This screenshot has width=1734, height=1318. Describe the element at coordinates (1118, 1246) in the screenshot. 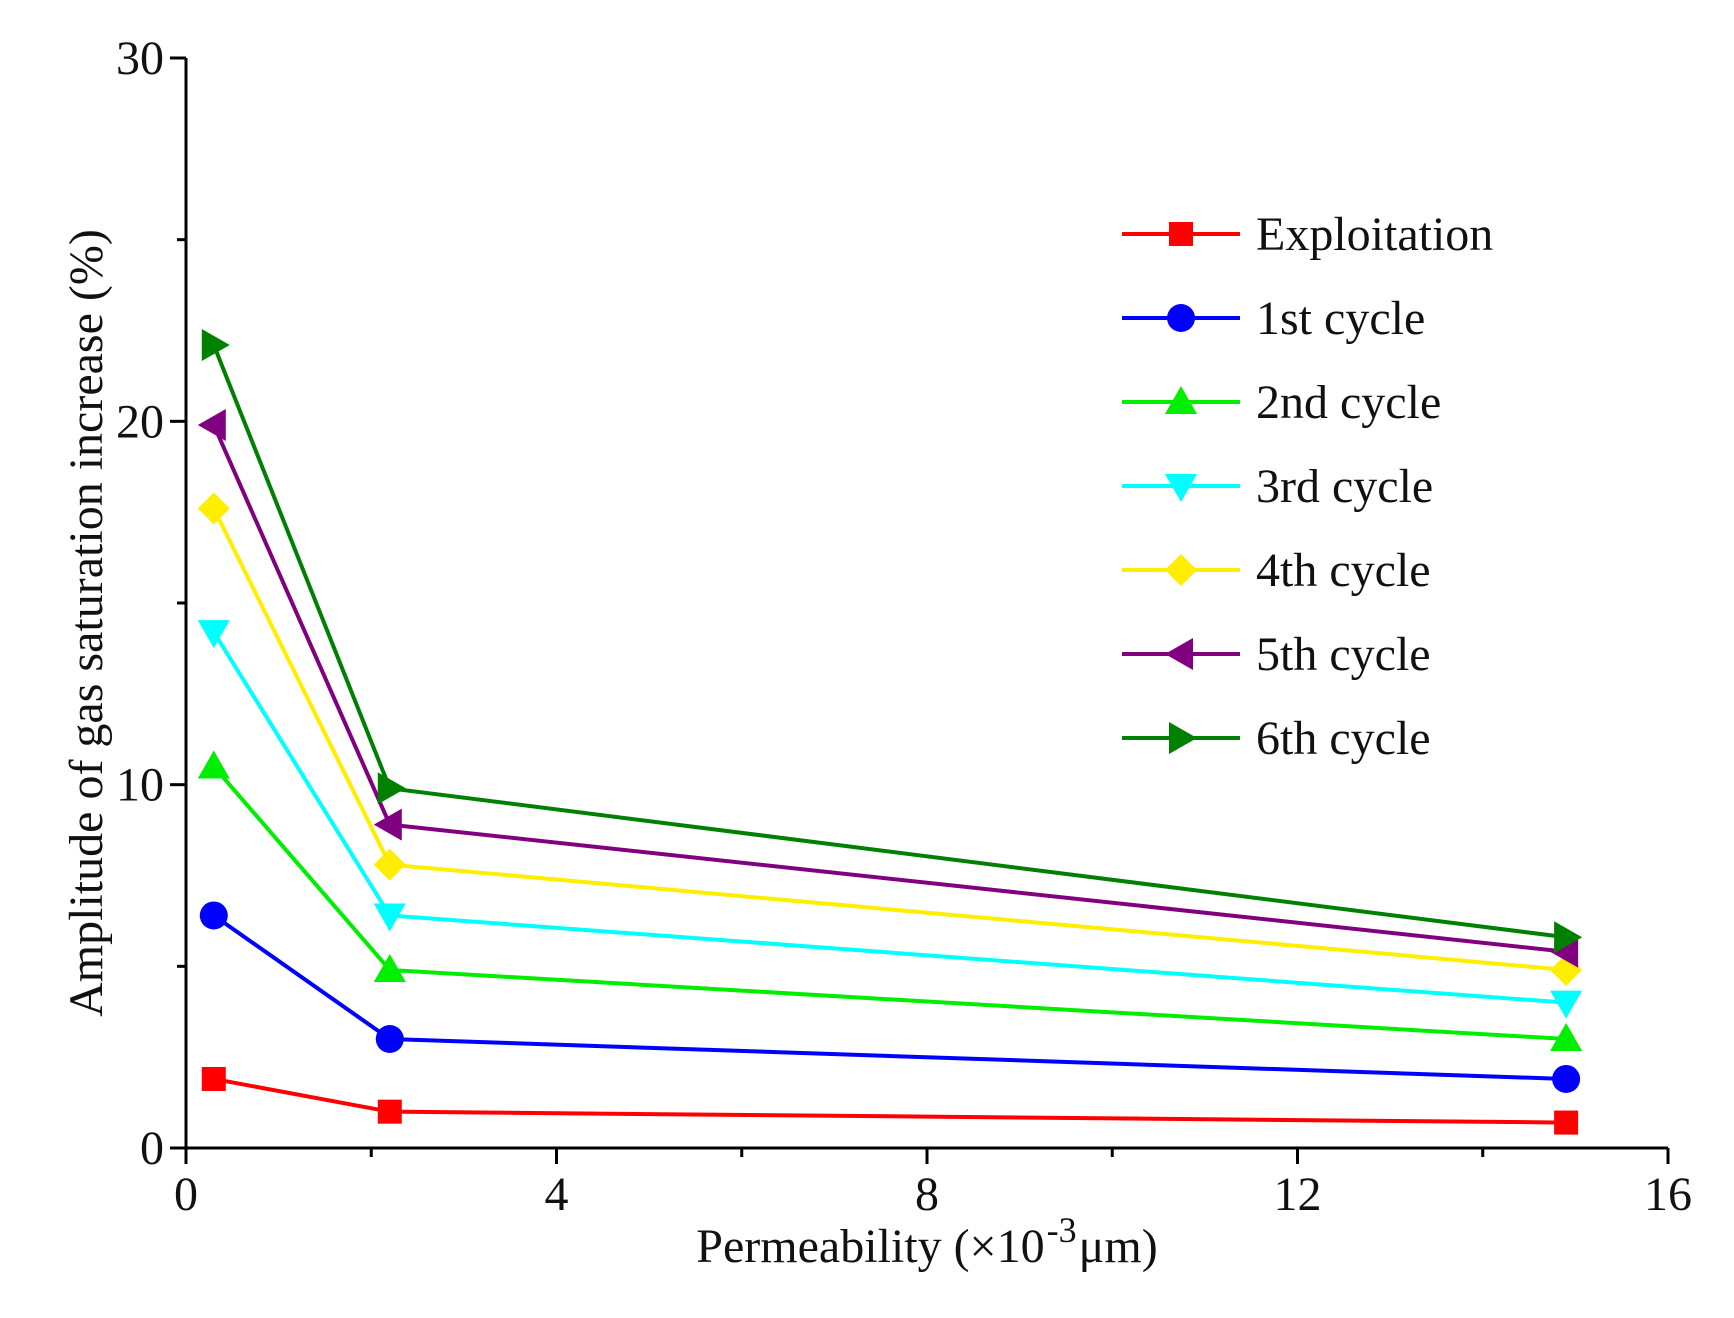

I see `x-axis-title-unit: μm)` at that location.